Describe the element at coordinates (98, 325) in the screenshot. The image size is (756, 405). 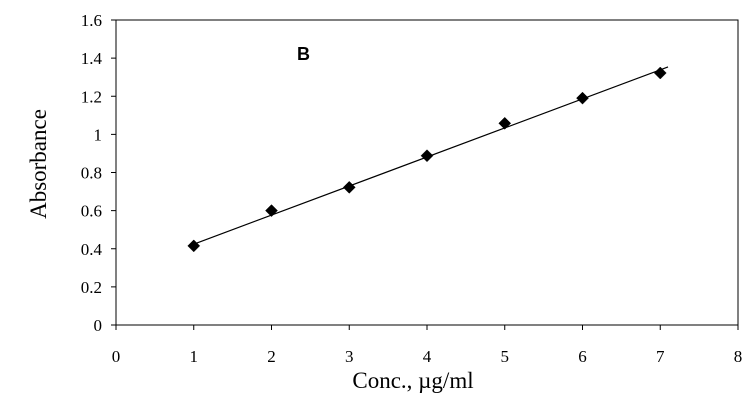
I see `y-tick-label: 0` at that location.